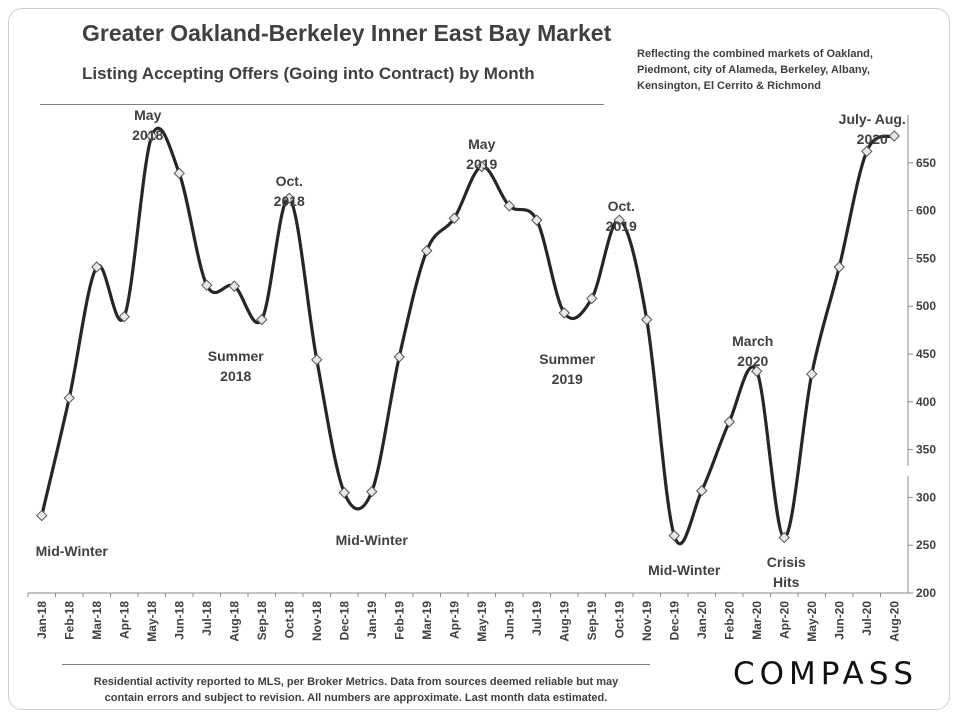 The height and width of the screenshot is (720, 960). I want to click on y-tick-label: 450, so click(926, 354).